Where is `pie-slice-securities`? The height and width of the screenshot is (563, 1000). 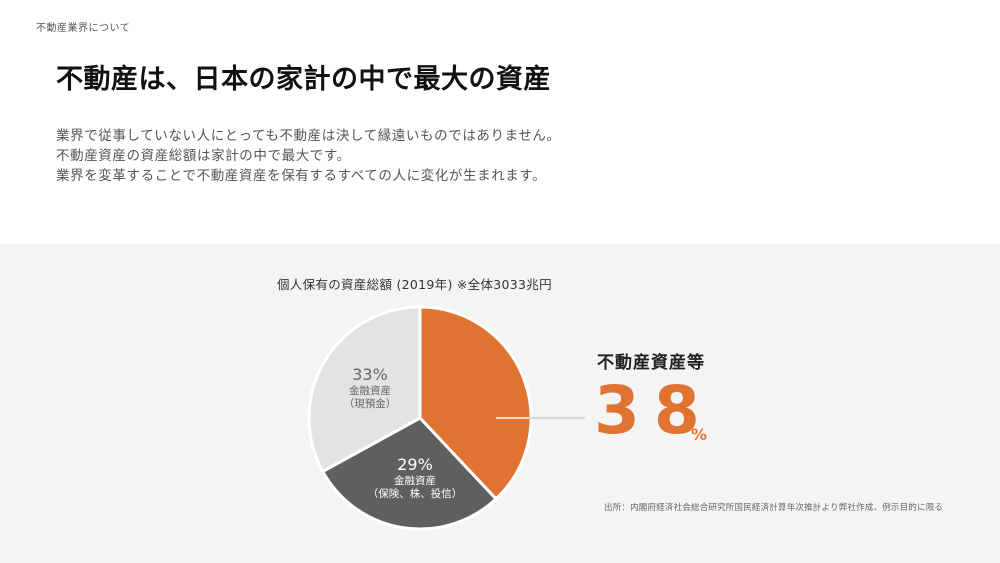 pie-slice-securities is located at coordinates (409, 473).